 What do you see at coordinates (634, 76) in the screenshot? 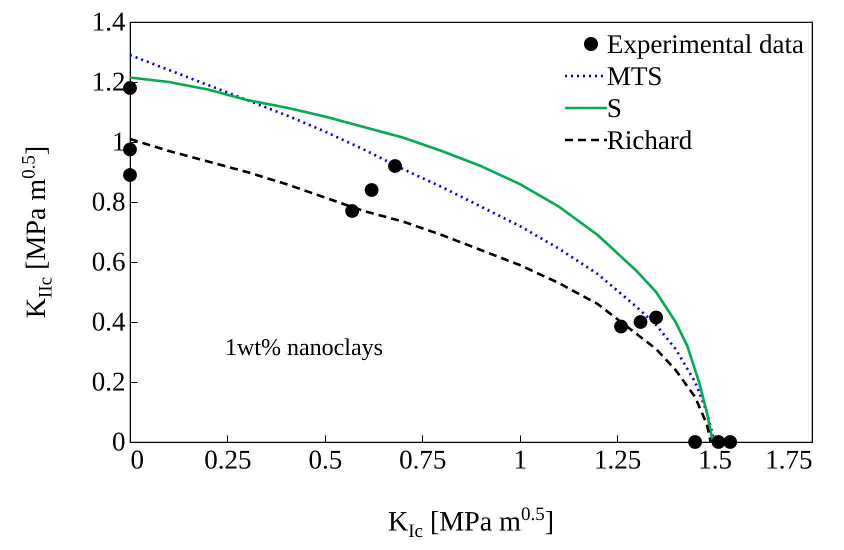
I see `legend-label: MTS` at bounding box center [634, 76].